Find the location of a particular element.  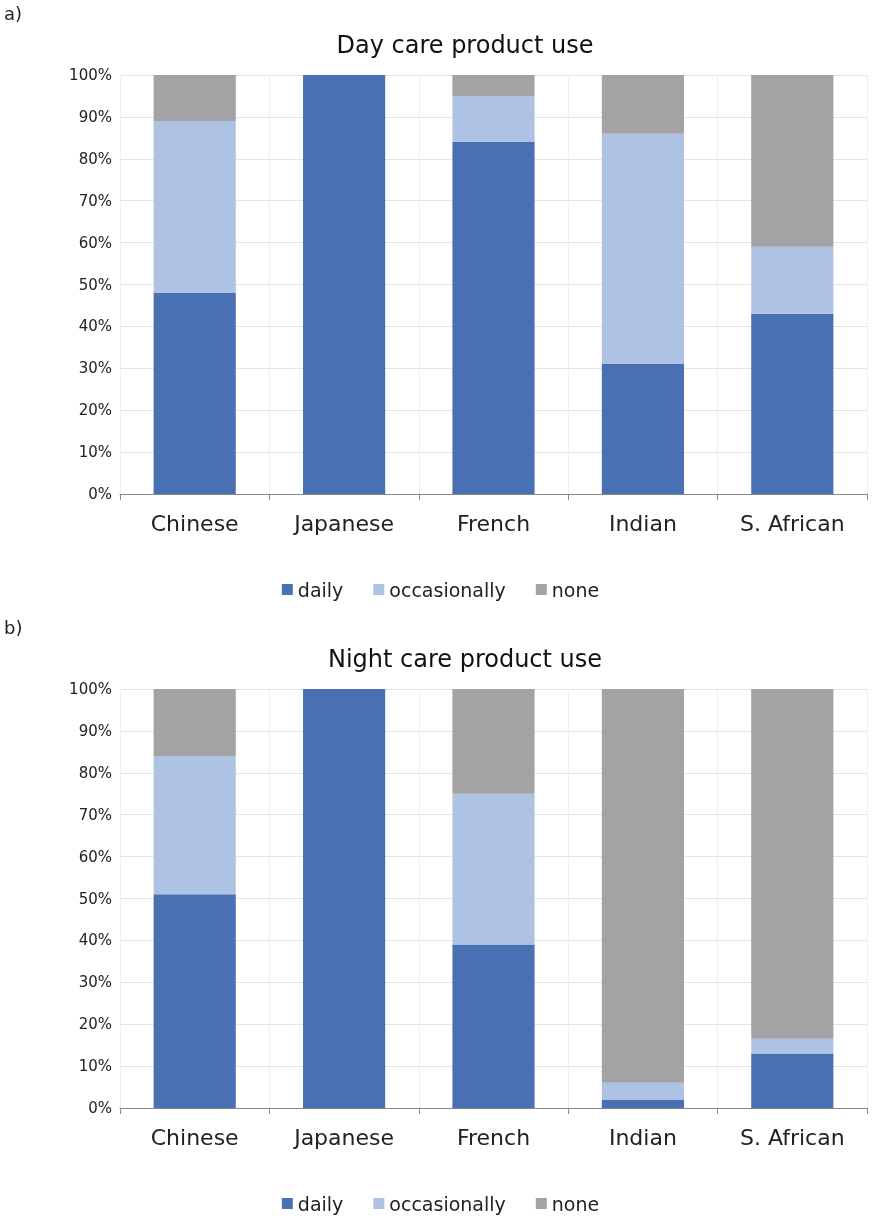

text: a) is located at coordinates (13, 13).